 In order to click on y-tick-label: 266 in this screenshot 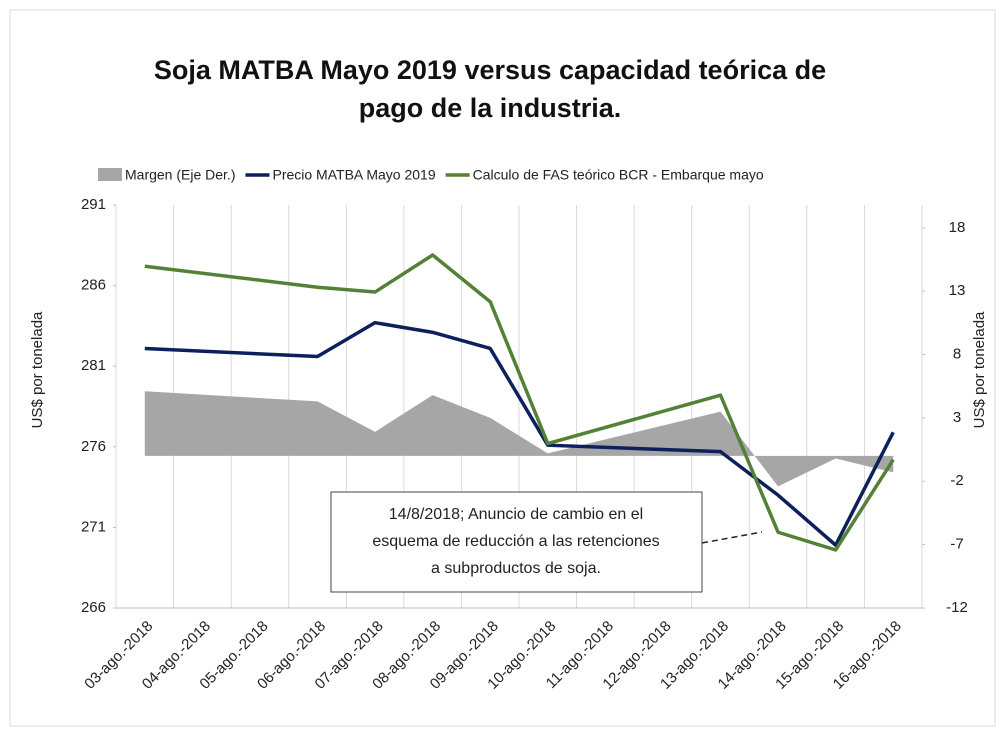, I will do `click(93, 607)`.